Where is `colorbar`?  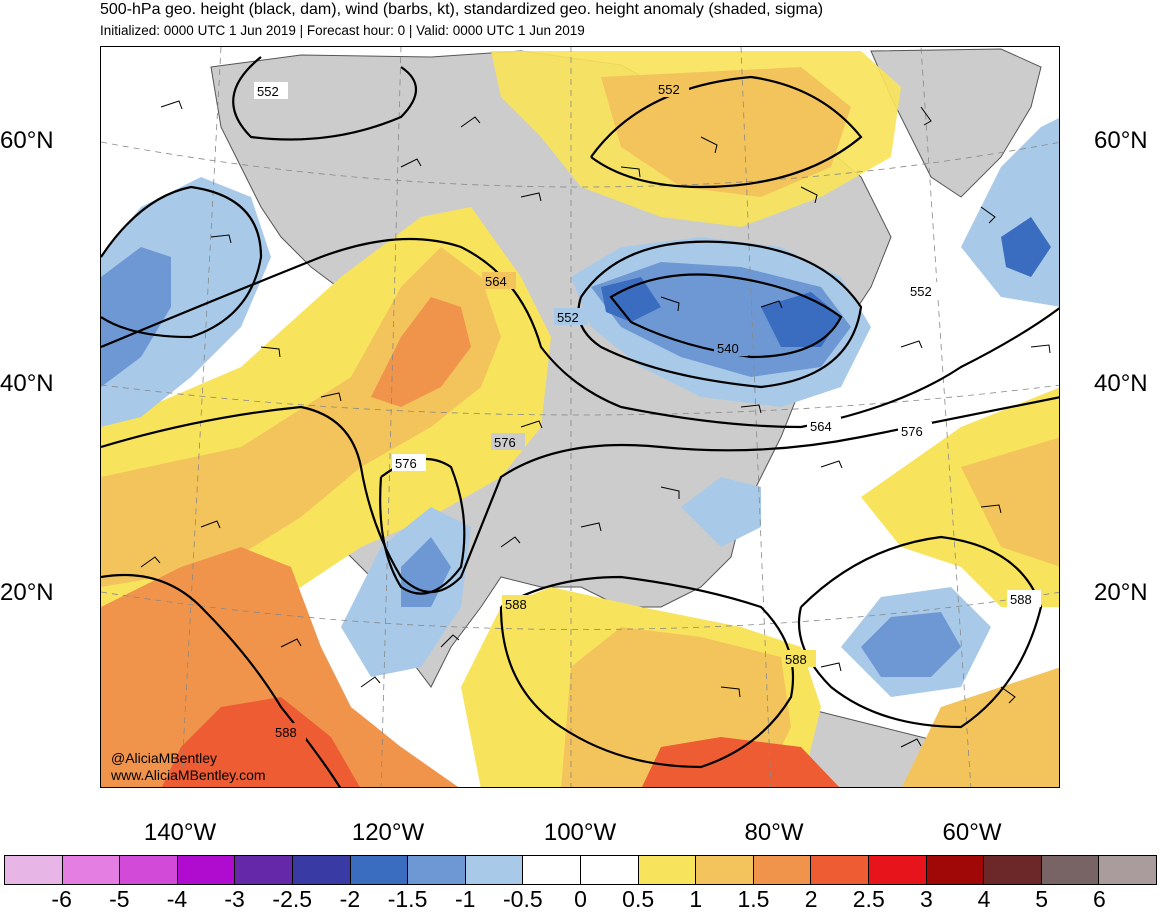 colorbar is located at coordinates (580, 870).